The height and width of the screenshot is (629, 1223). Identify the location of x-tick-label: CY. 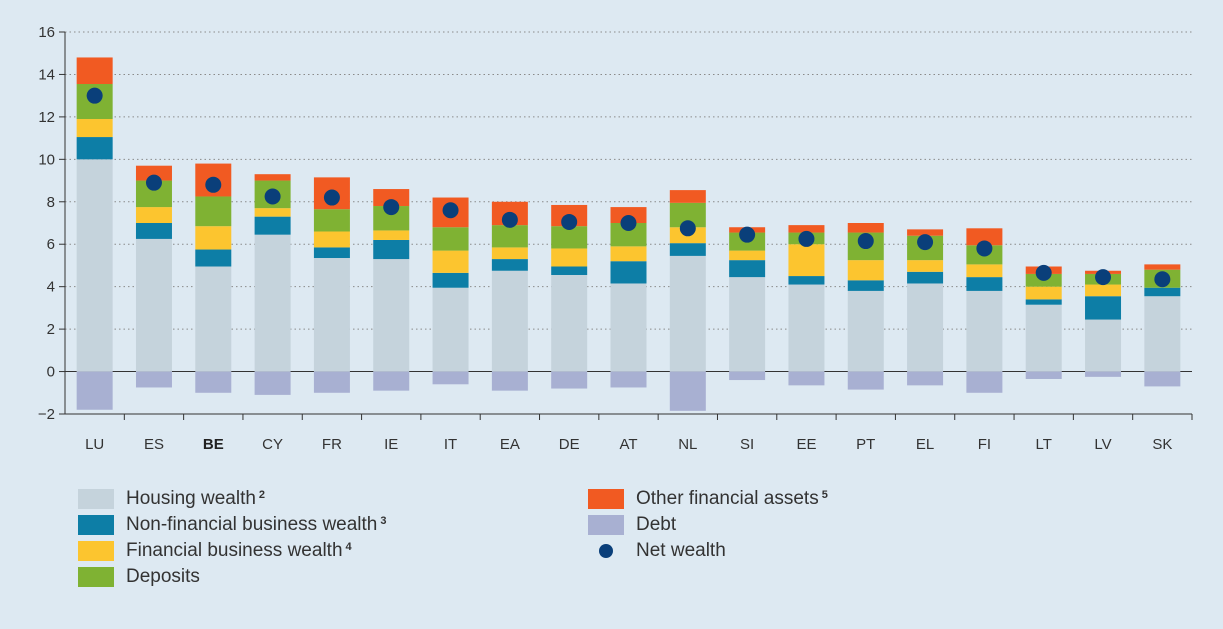
(272, 444).